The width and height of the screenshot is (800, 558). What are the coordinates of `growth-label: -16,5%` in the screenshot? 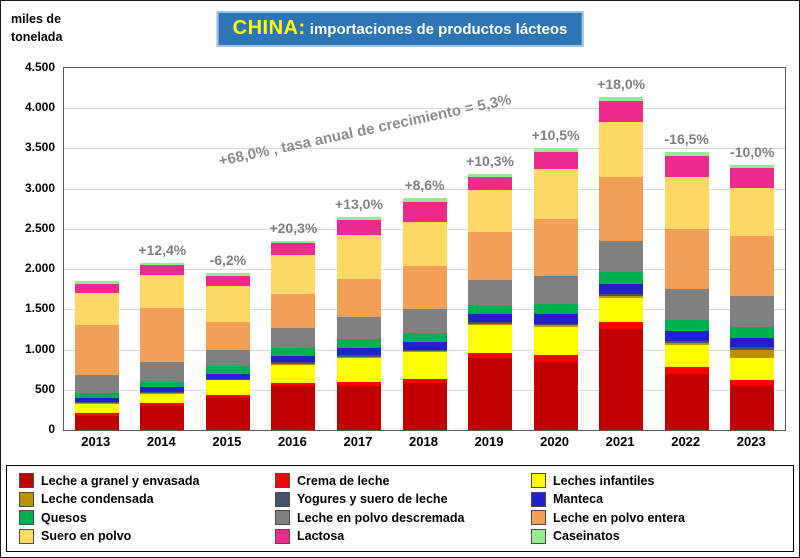 It's located at (686, 138).